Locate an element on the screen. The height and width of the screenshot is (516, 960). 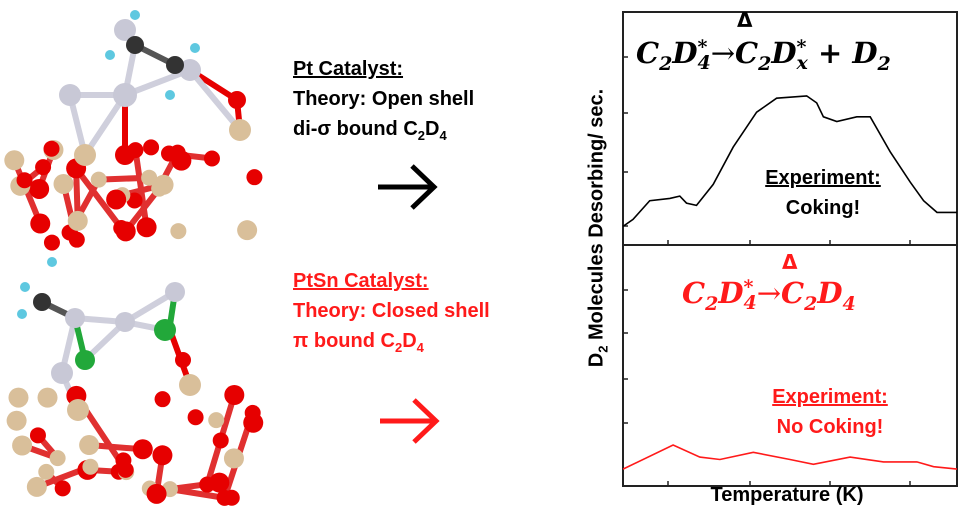
equation-ptsn: C2D * 4 →C2D4 is located at coordinates (769, 295).